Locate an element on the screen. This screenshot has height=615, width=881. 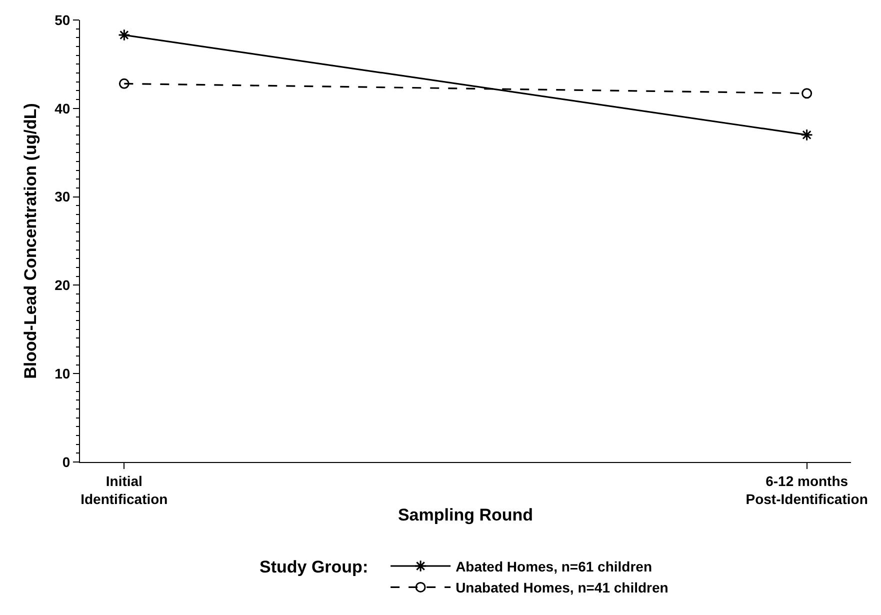
y-axis-title: Blood-Lead Concentration (ug/dL) is located at coordinates (30, 241).